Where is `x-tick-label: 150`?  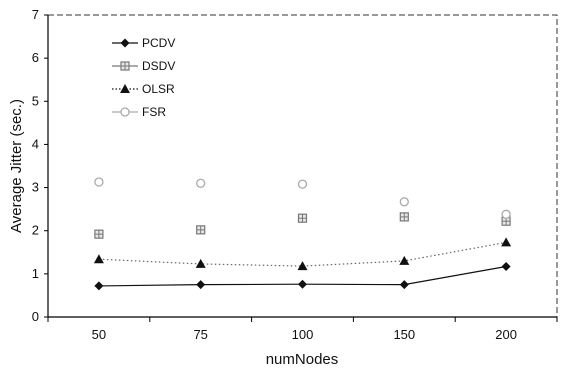 x-tick-label: 150 is located at coordinates (404, 334).